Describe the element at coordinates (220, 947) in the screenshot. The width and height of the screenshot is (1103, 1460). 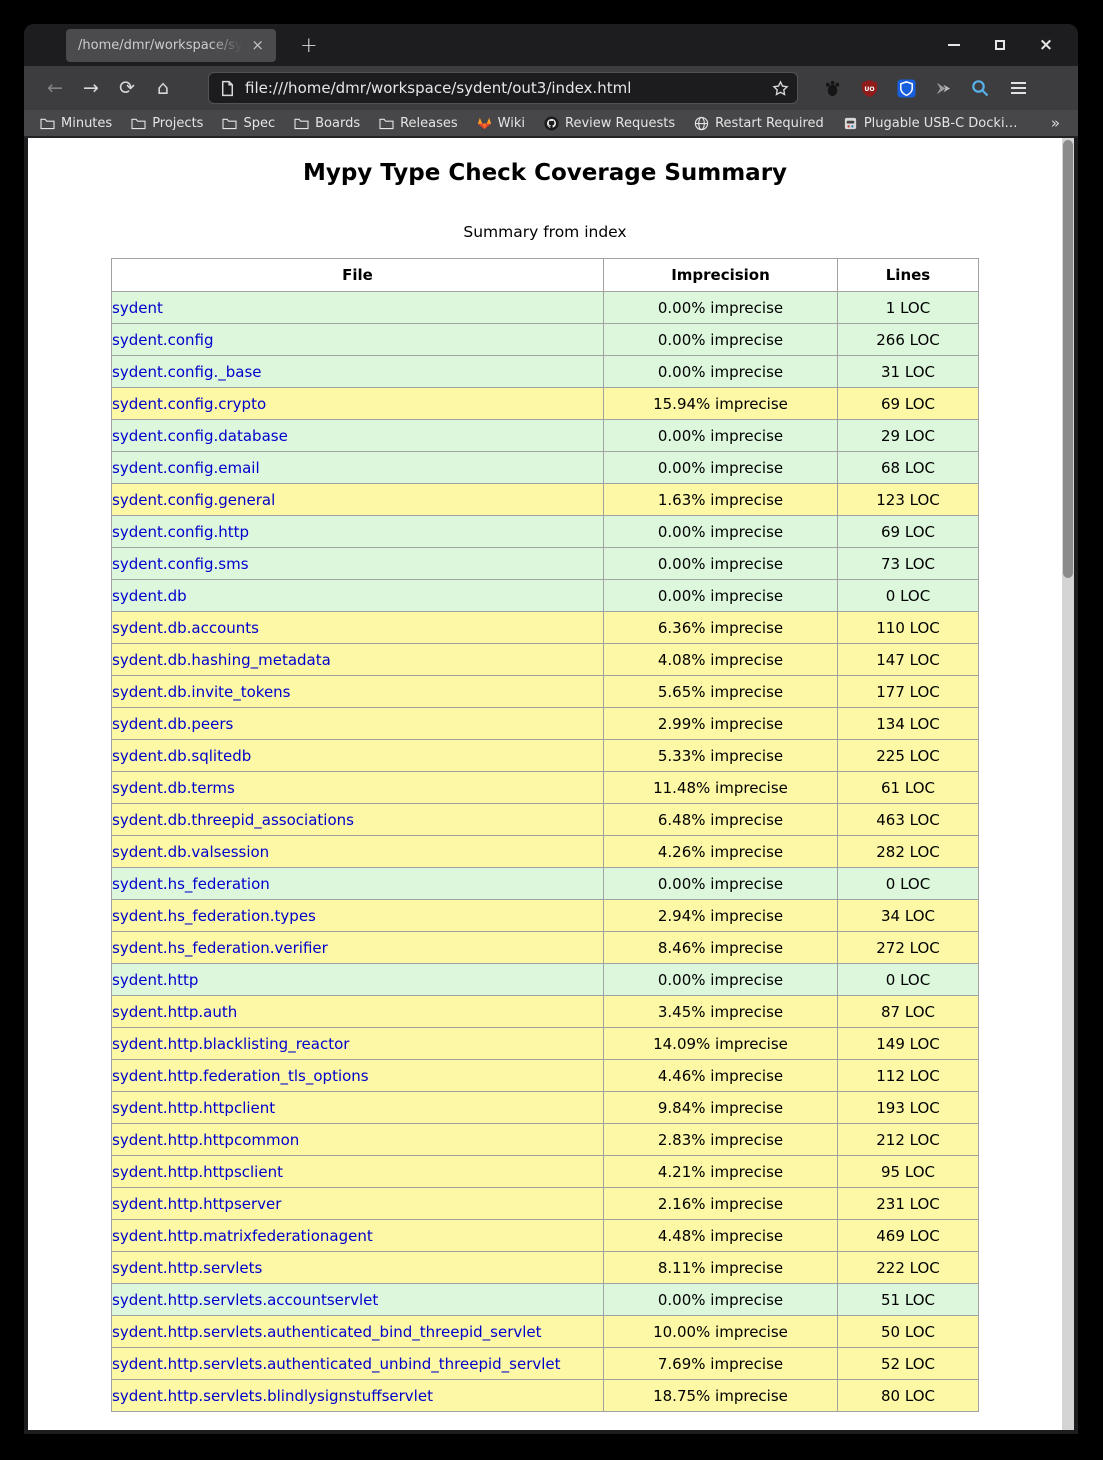
I see `file-link: sydent.hs_federation.verifier` at that location.